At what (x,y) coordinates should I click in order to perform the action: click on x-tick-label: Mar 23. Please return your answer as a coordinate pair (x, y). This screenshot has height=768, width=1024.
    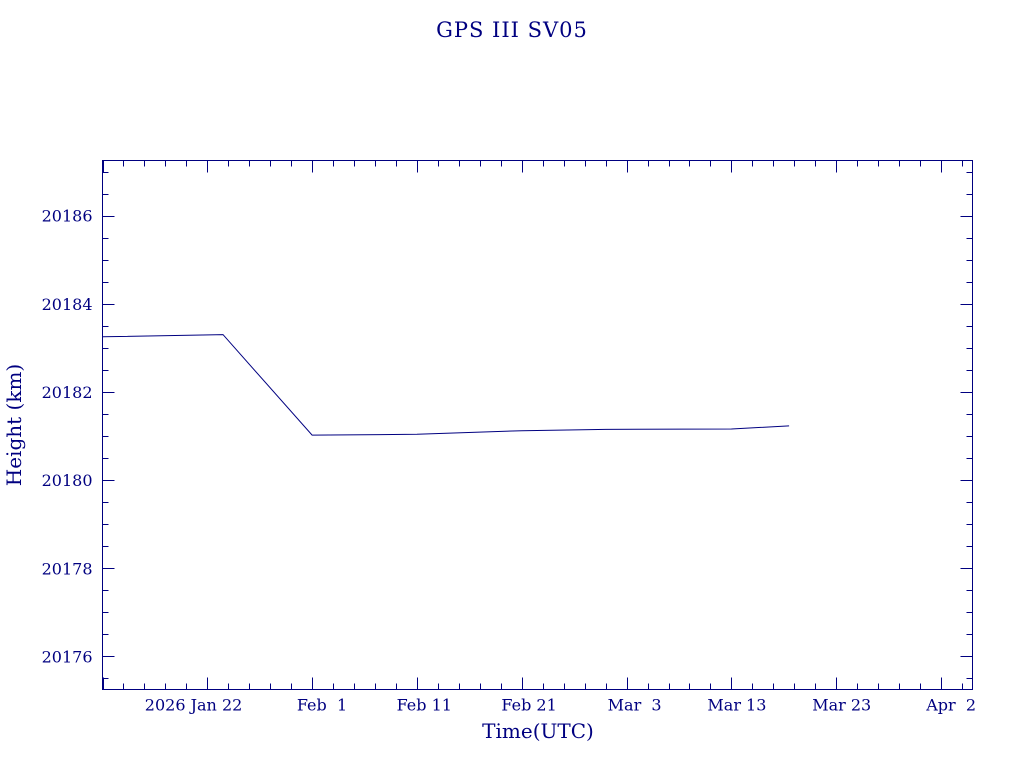
    Looking at the image, I should click on (841, 705).